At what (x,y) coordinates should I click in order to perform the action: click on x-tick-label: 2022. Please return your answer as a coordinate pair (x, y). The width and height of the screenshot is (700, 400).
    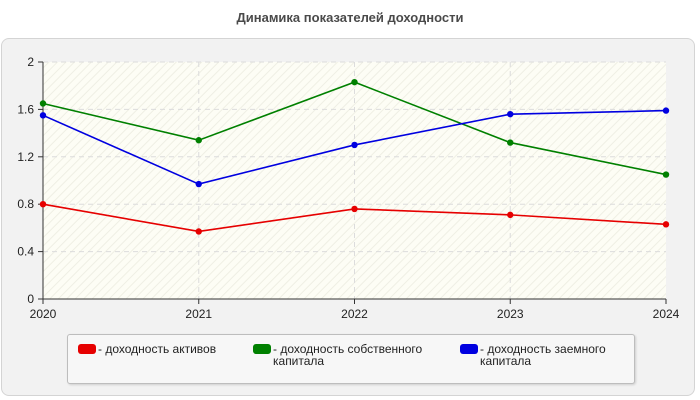
    Looking at the image, I should click on (354, 314).